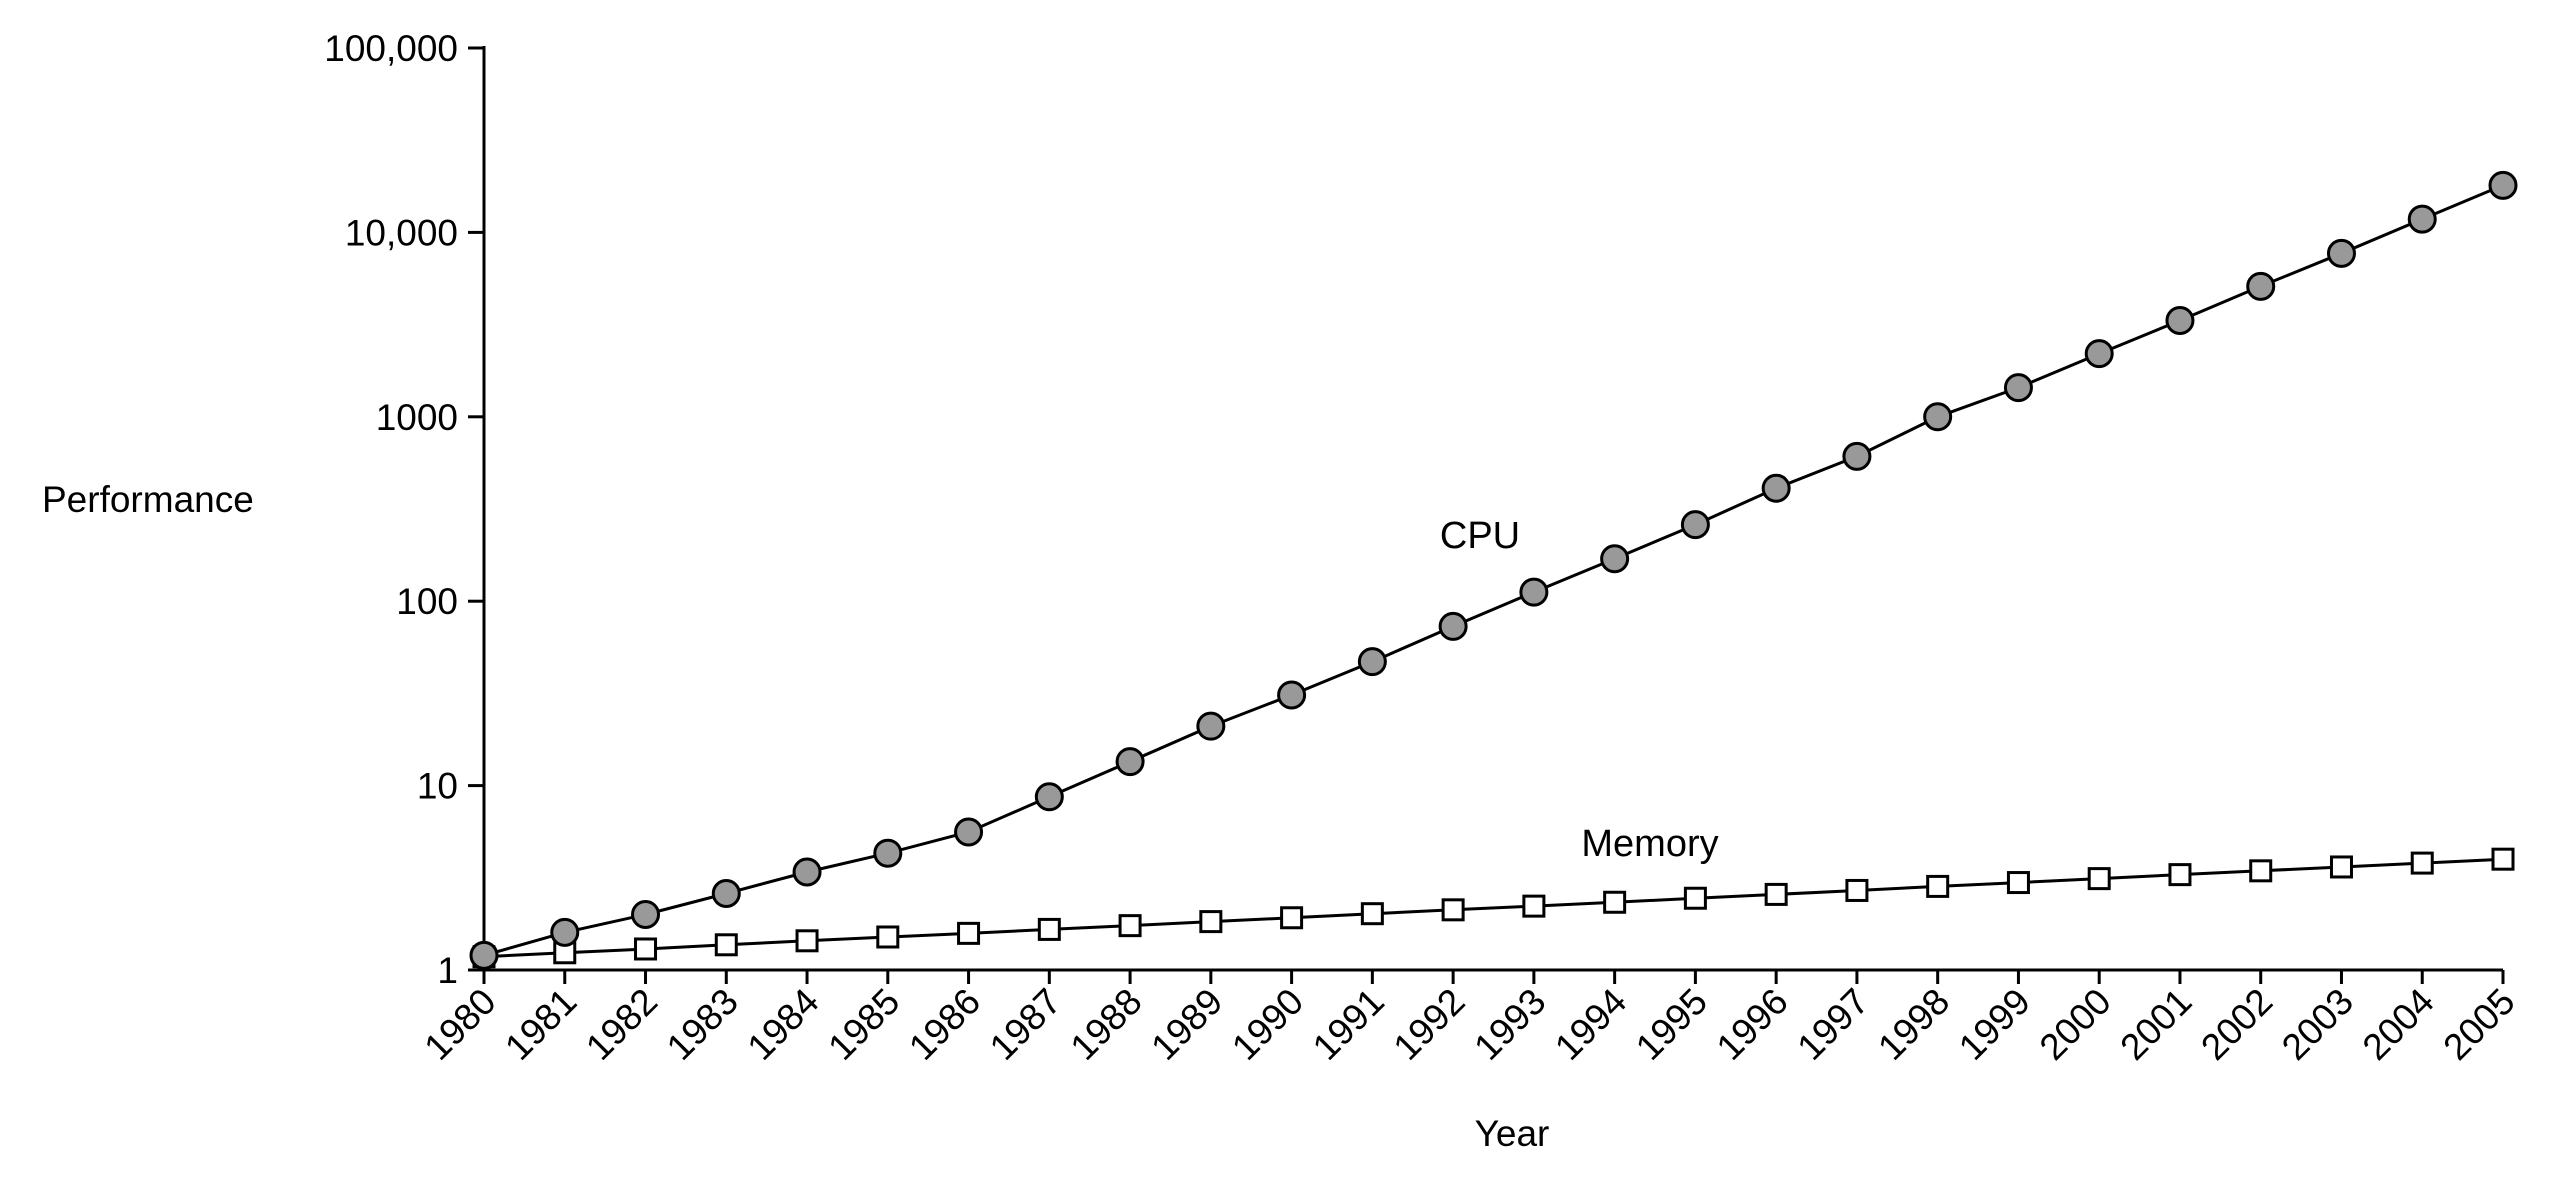  What do you see at coordinates (1671, 1024) in the screenshot?
I see `x-tick-label: 1995` at bounding box center [1671, 1024].